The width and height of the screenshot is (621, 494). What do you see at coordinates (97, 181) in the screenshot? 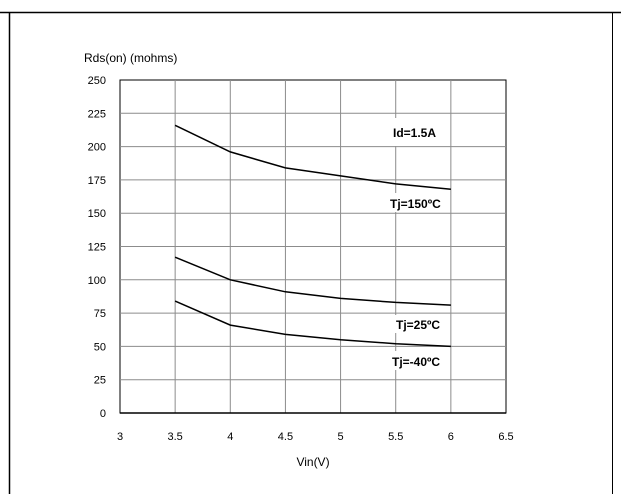
I see `y-tick-label: 175` at bounding box center [97, 181].